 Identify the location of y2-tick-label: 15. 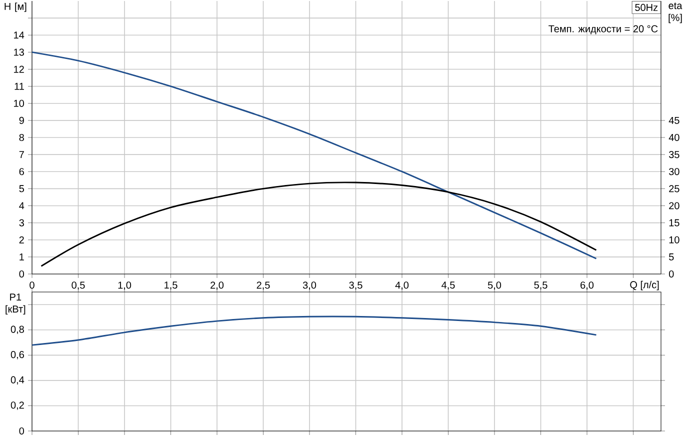
(674, 222).